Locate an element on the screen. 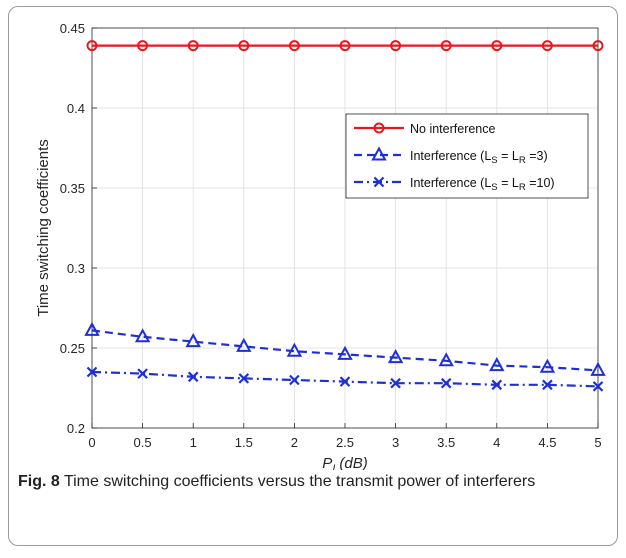 This screenshot has height=558, width=626. legend-label: No interference is located at coordinates (453, 129).